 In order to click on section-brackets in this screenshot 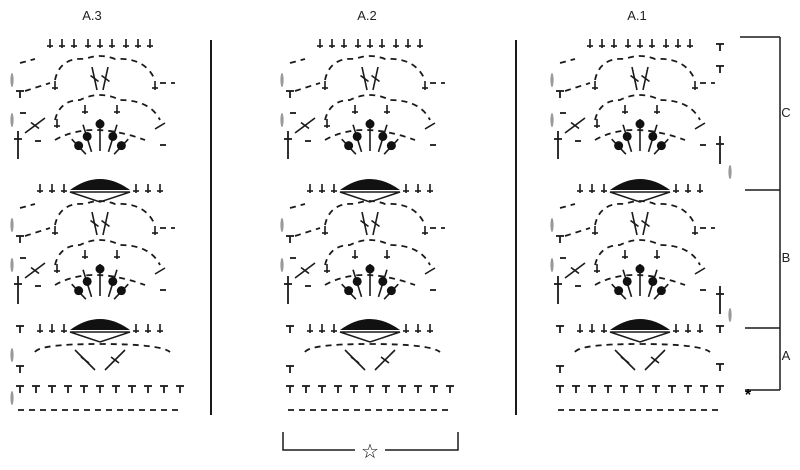, I will do `click(760, 213)`.